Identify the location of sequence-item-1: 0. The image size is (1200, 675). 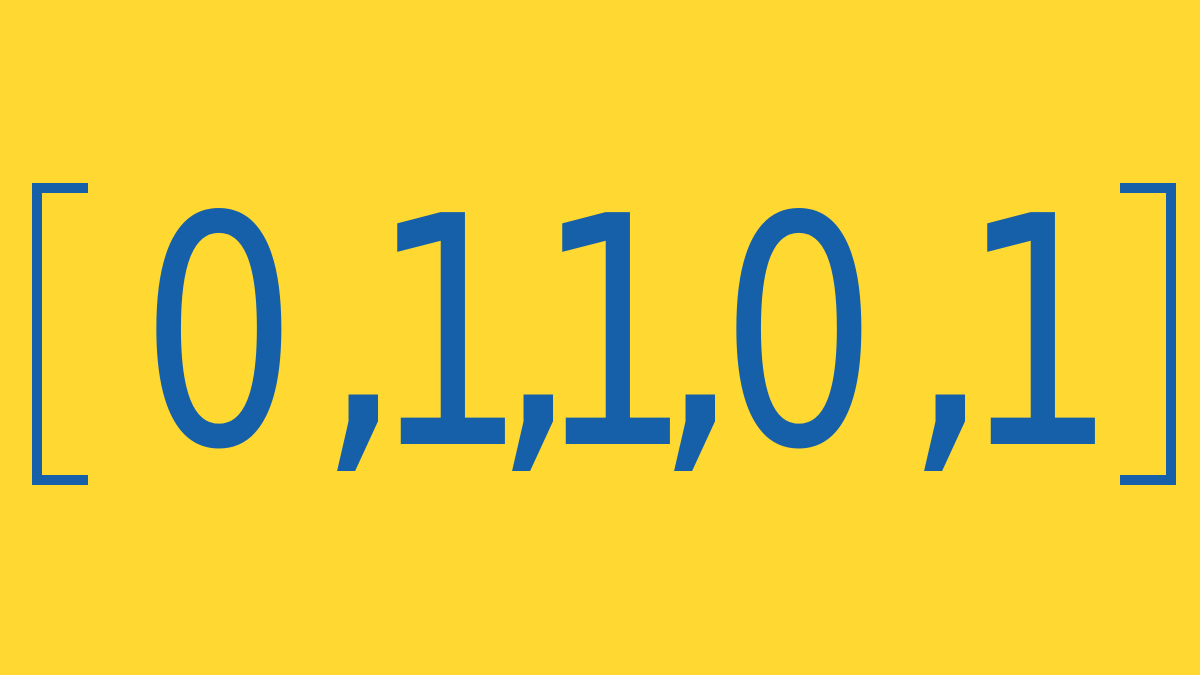
(219, 334).